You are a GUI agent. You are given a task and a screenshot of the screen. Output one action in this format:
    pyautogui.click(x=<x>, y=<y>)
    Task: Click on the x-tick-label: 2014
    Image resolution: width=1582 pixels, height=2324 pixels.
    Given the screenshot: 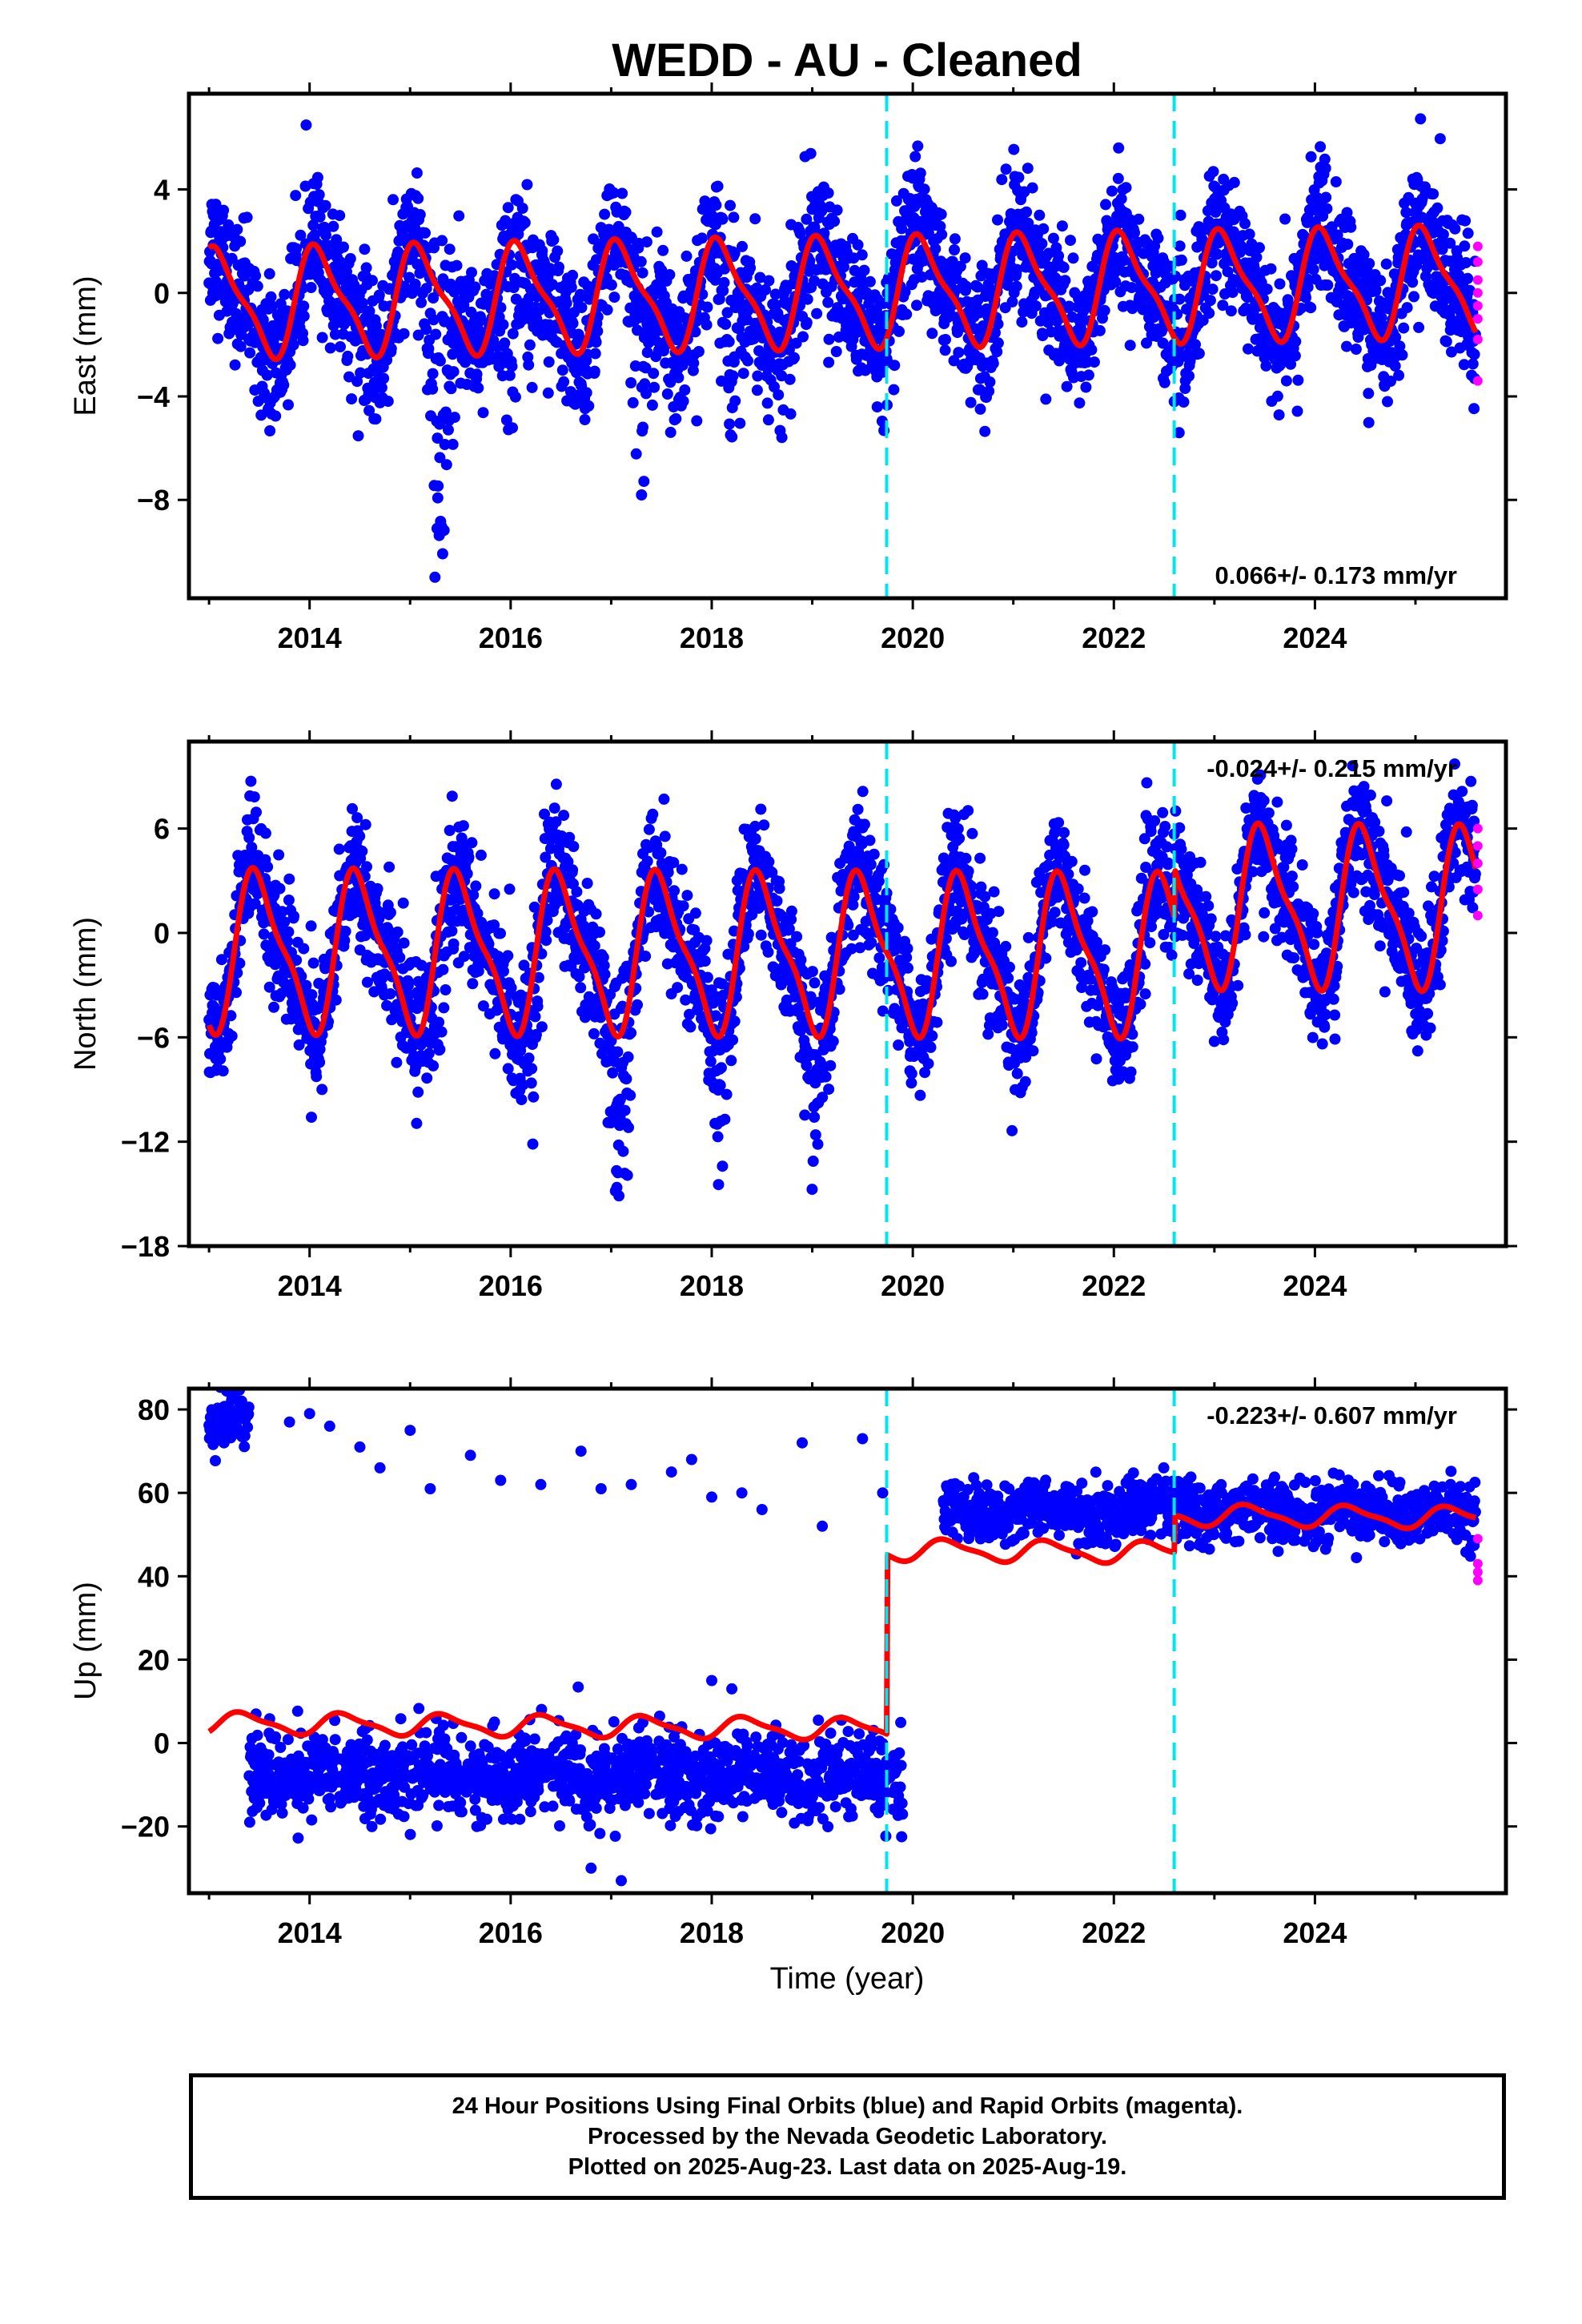 What is the action you would take?
    pyautogui.click(x=310, y=637)
    